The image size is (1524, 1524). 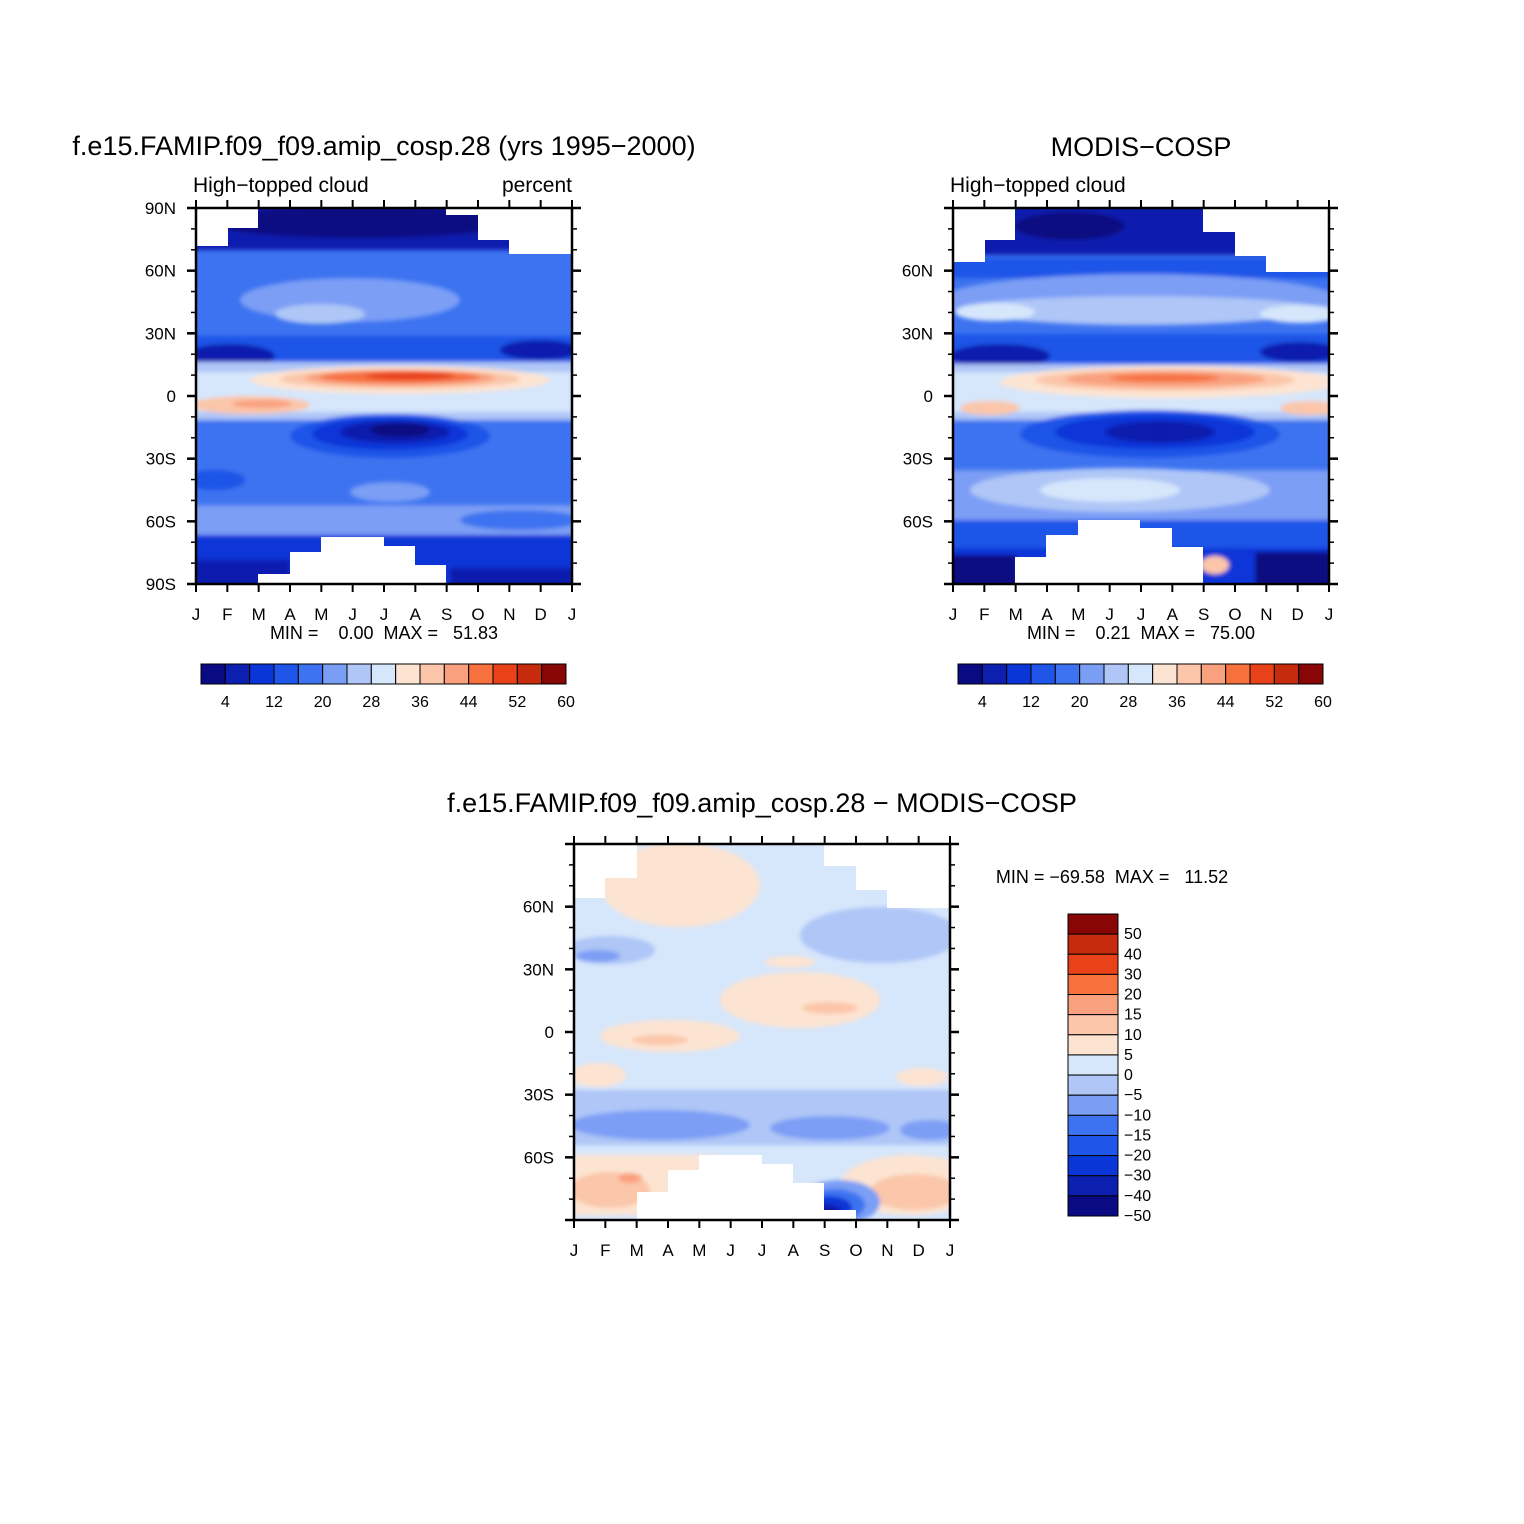 What do you see at coordinates (1133, 1095) in the screenshot?
I see `colorbar-label: −5` at bounding box center [1133, 1095].